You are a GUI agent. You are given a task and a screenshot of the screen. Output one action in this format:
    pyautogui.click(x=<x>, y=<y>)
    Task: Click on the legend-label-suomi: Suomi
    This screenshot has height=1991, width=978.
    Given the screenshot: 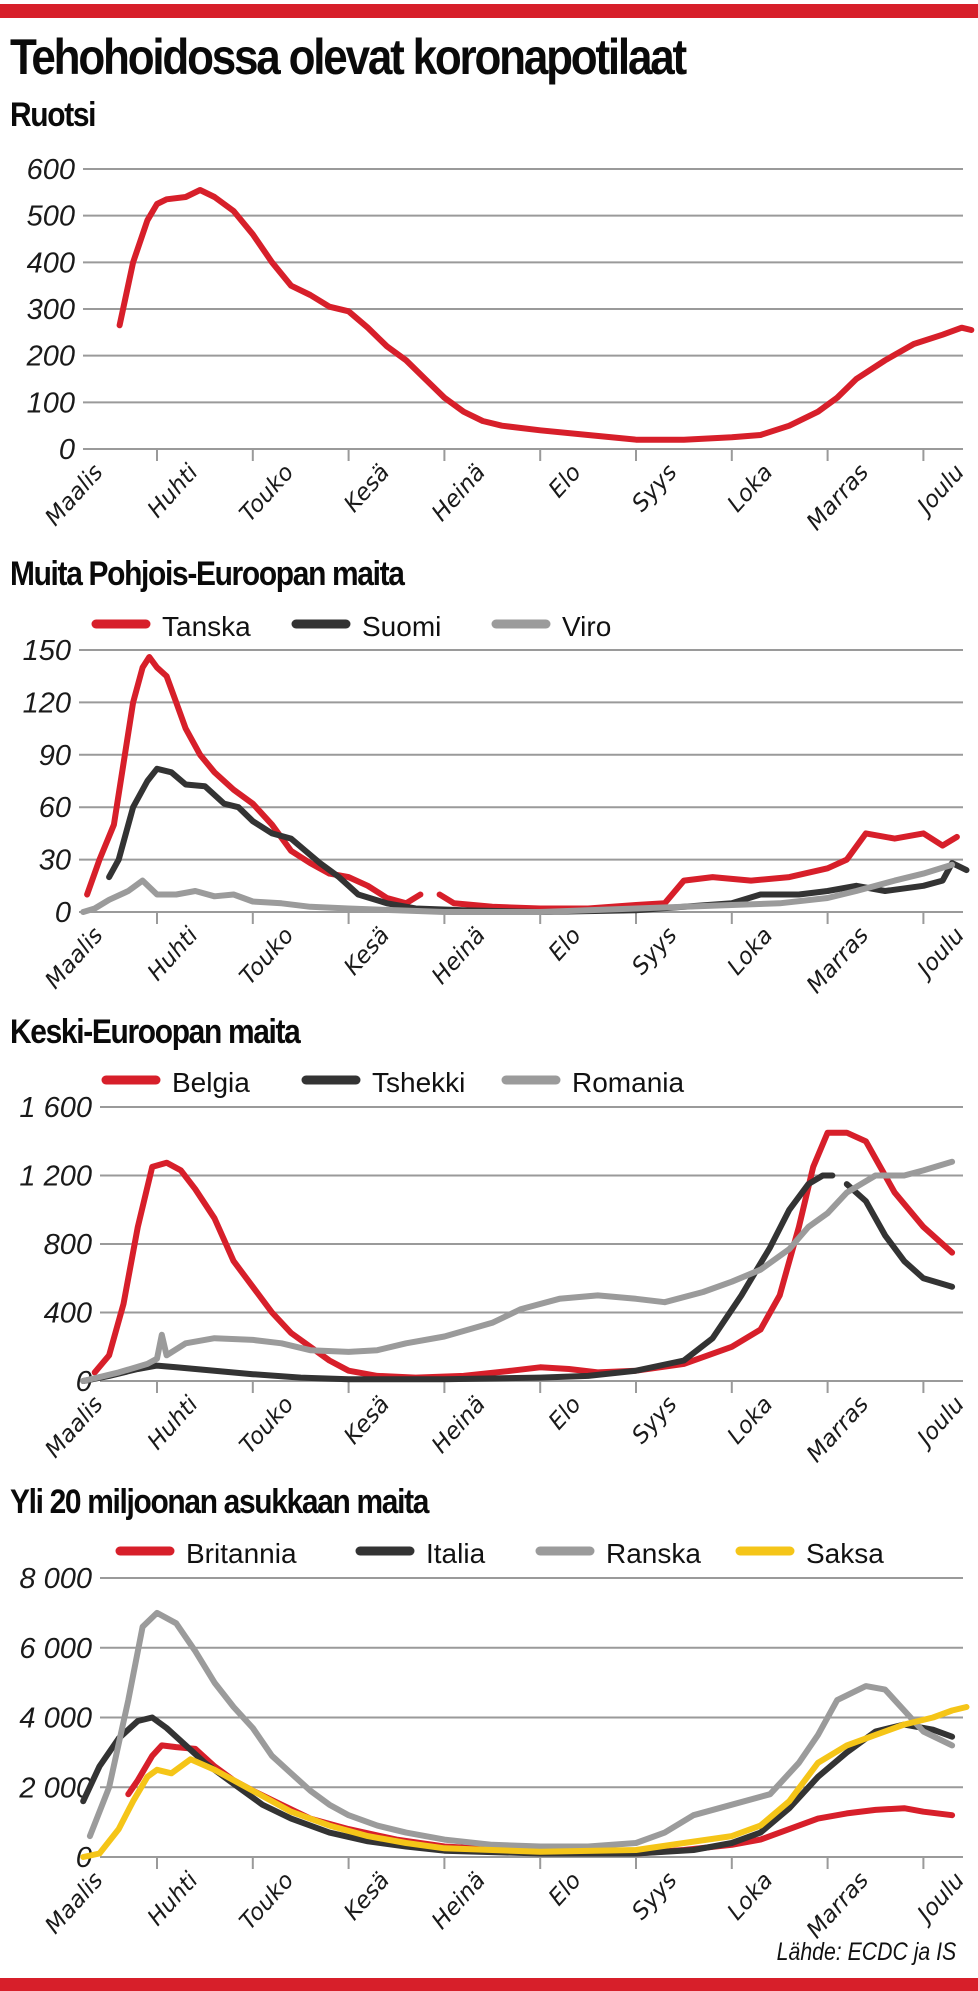 What is the action you would take?
    pyautogui.click(x=401, y=626)
    